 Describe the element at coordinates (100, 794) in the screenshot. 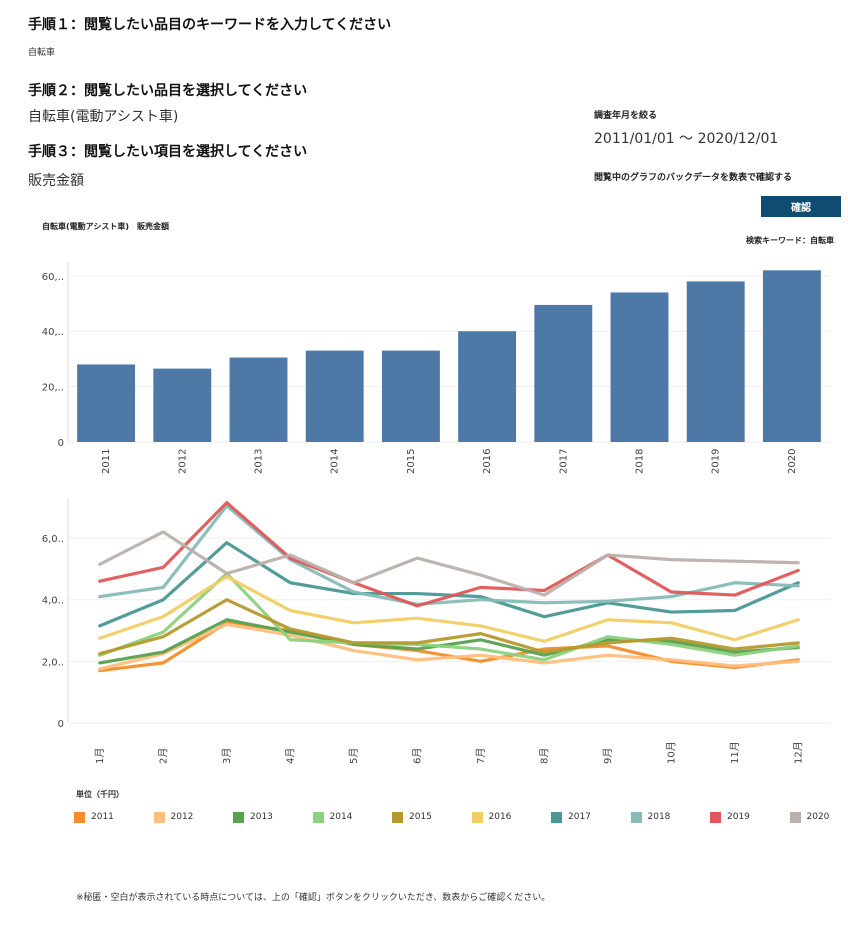

I see `unit-label: 単位（千円）` at that location.